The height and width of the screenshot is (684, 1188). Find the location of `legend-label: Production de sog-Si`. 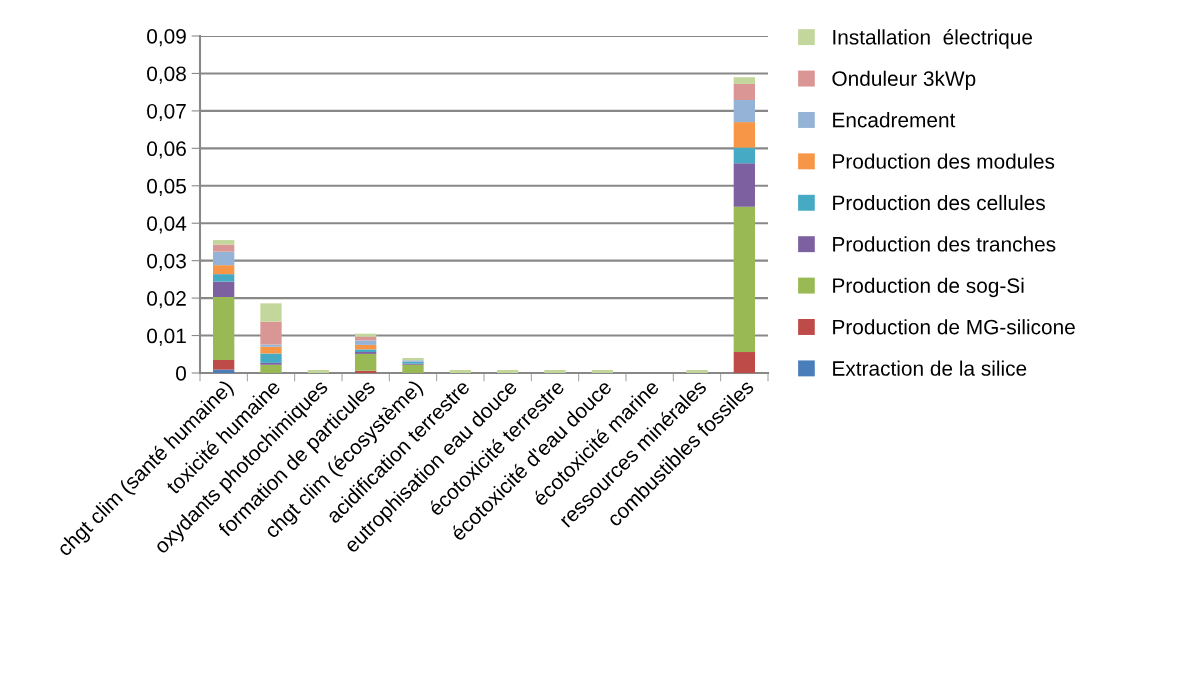

legend-label: Production de sog-Si is located at coordinates (928, 287).